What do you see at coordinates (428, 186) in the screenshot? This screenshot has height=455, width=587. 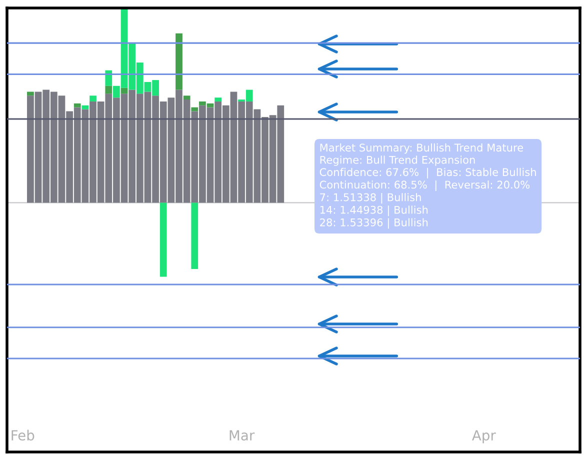 I see `annotation: Market Summary: Bullish Trend Mature Regime: Bull Trend Expansion Confidence: 67.6% | Bias: Stable Bullish Continuation: 68.5% | Reversal: 20.0% 7: 1.51338 | Bullish 14: 1.44938 | Bullish 28: 1.53396 | Bullish` at bounding box center [428, 186].